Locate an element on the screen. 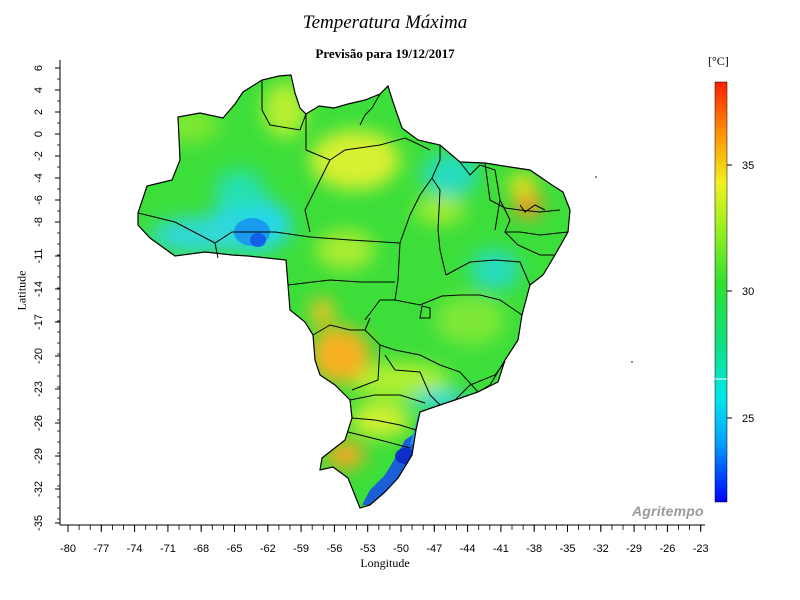 This screenshot has width=800, height=600. colorbar-tick-label: 35 is located at coordinates (748, 166).